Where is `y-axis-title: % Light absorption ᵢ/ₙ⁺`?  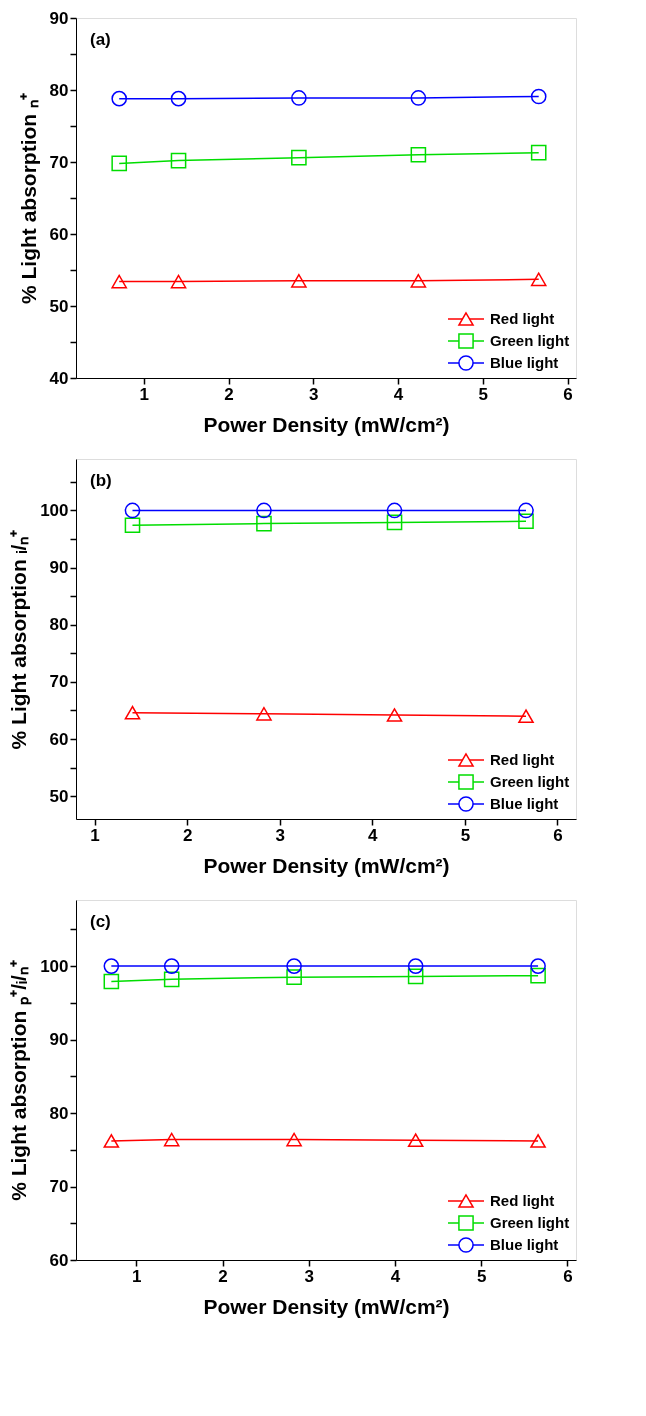
y-axis-title: % Light absorption ᵢ/ₙ⁺ is located at coordinates (19, 639).